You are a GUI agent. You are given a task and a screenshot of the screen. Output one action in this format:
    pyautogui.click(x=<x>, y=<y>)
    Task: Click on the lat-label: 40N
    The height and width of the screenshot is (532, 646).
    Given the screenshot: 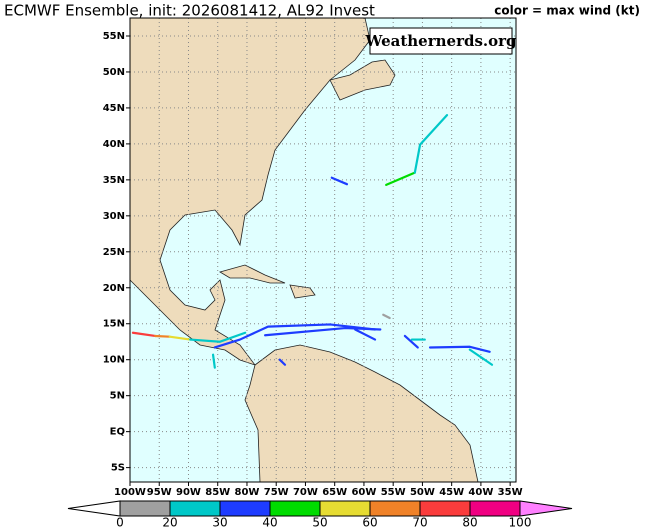 What is the action you would take?
    pyautogui.click(x=114, y=144)
    